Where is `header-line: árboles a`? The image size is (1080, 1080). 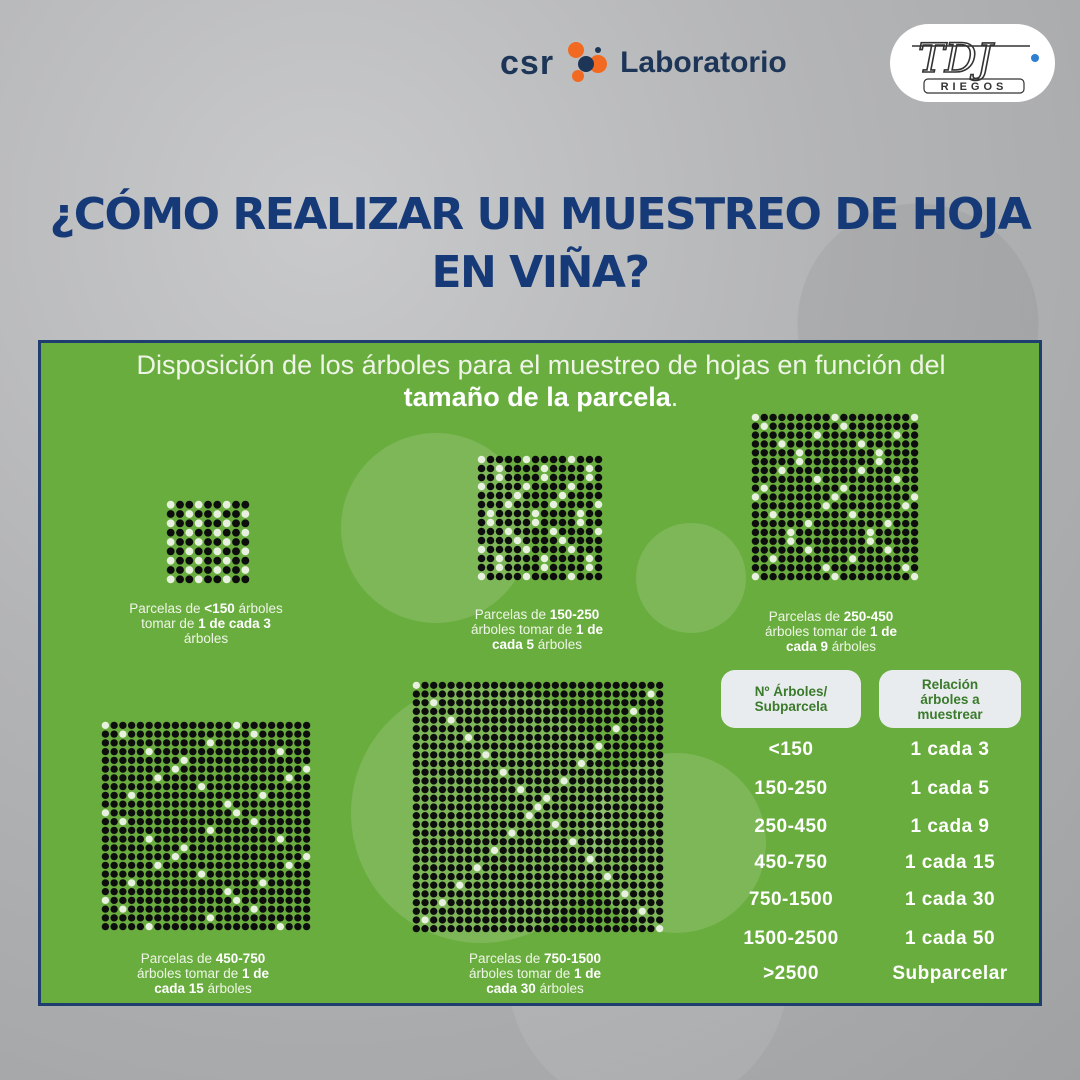
header-line: árboles a is located at coordinates (950, 699).